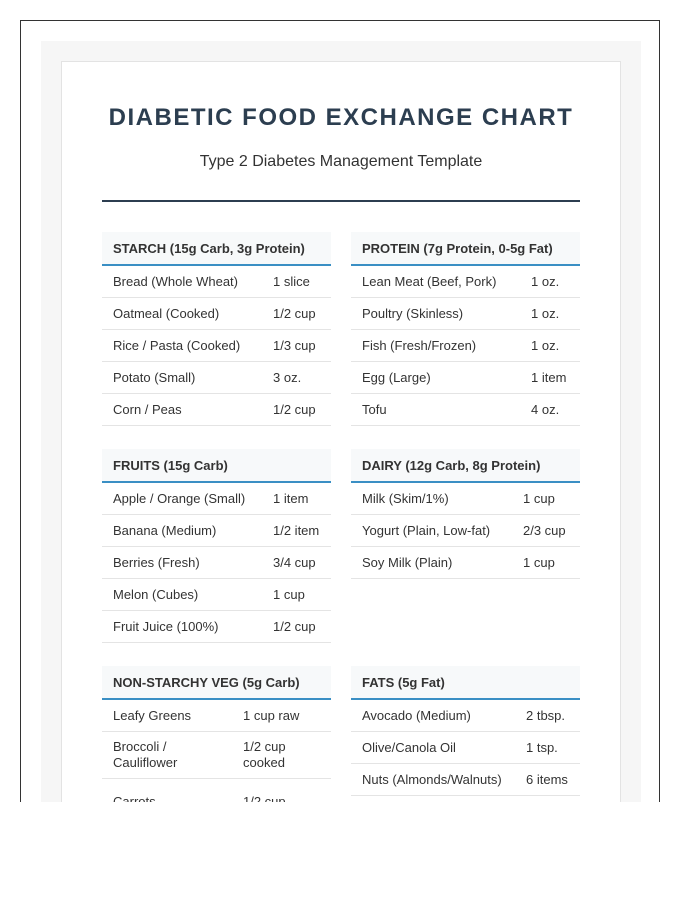 This screenshot has width=700, height=900. Describe the element at coordinates (416, 715) in the screenshot. I see `food-name: Avocado (Medium)` at that location.